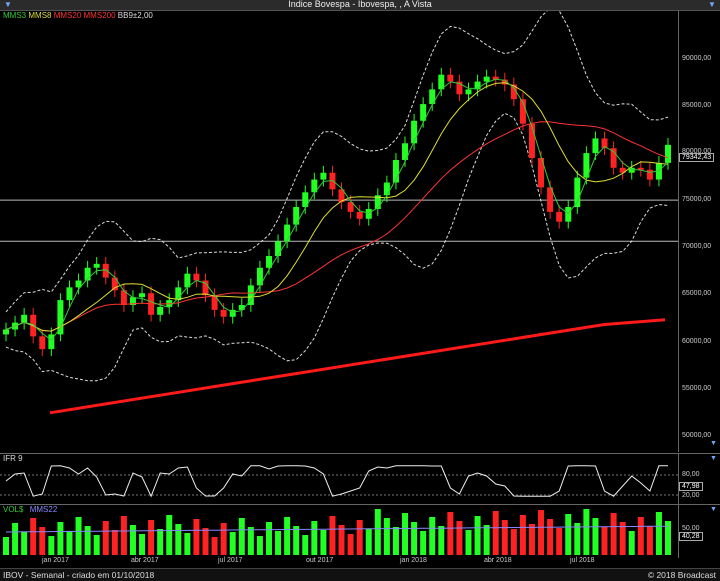  I want to click on ifr-scale, so click(699, 478).